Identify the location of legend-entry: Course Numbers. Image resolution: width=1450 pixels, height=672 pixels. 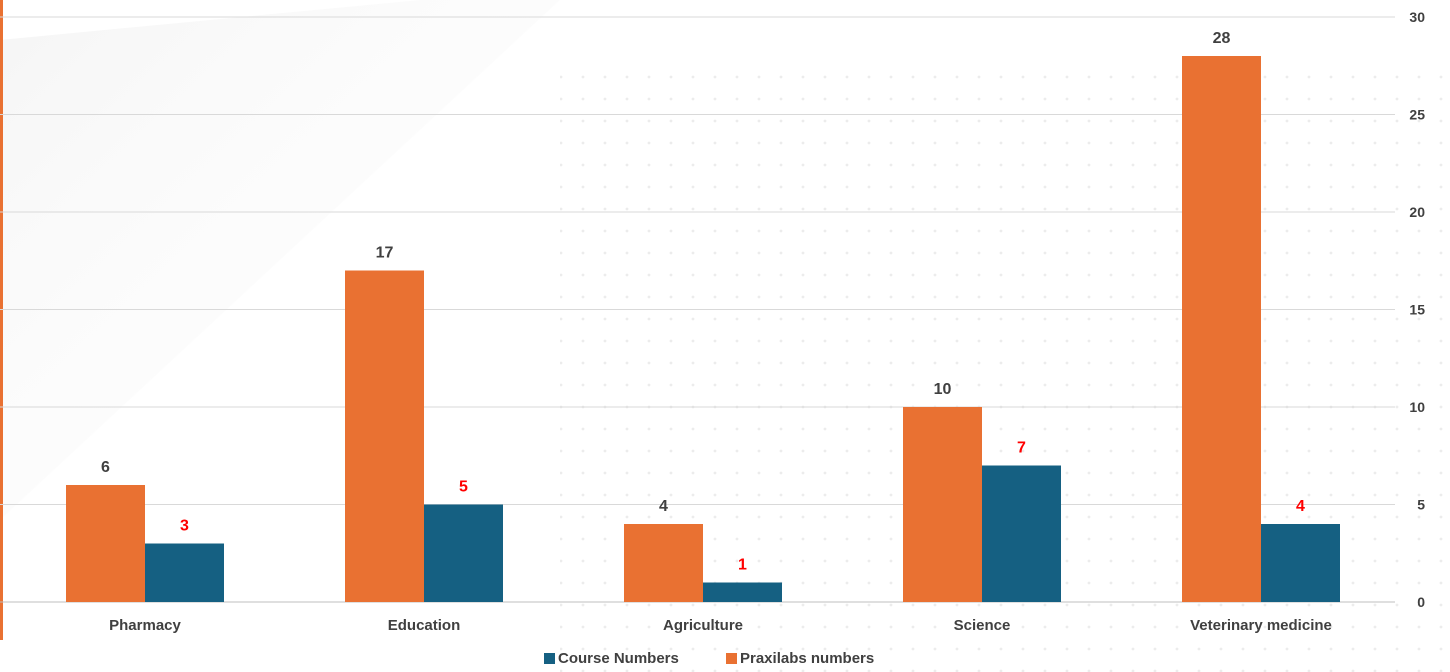
(618, 658).